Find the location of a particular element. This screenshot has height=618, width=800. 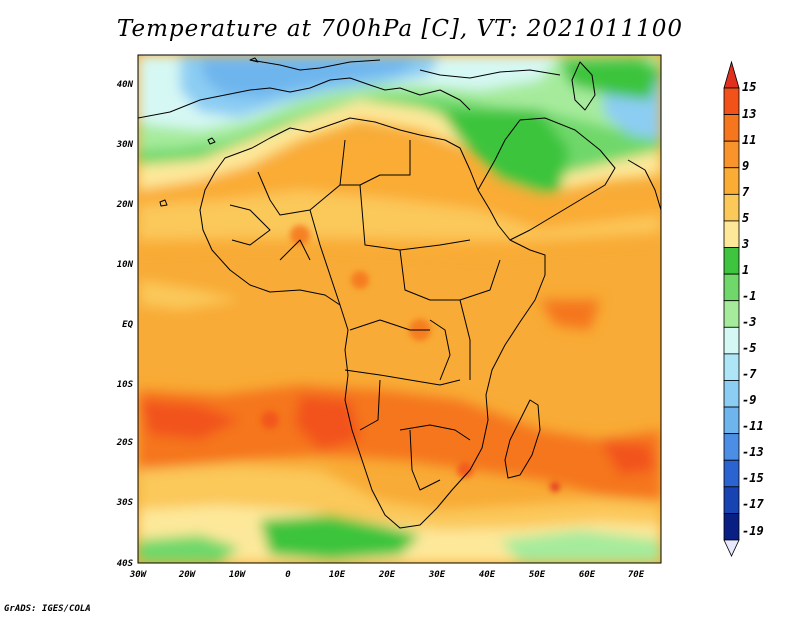

colorbar-label: -17 is located at coordinates (753, 504).